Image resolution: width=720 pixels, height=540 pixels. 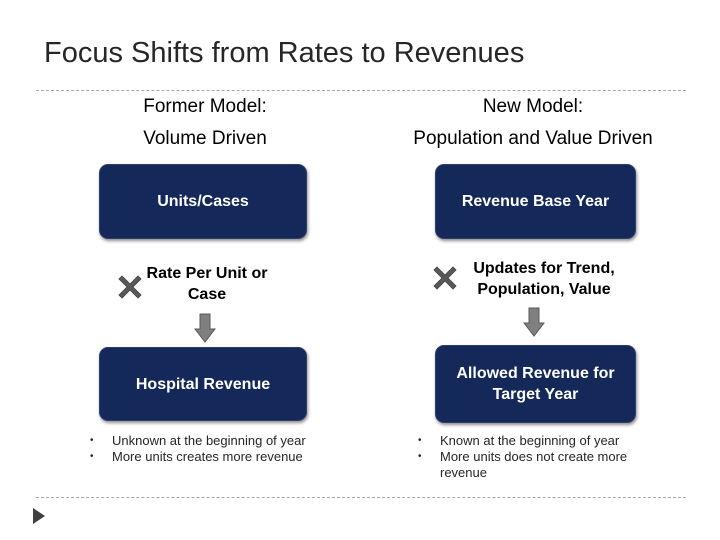 I want to click on right-top-box-label: Revenue Base Year, so click(x=535, y=201).